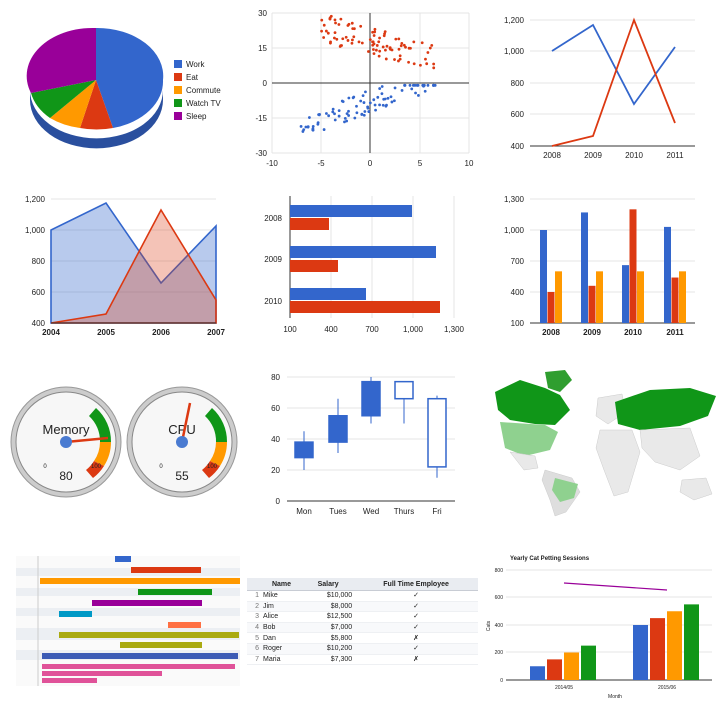  Describe the element at coordinates (254, 596) in the screenshot. I see `table-cell: 1` at that location.